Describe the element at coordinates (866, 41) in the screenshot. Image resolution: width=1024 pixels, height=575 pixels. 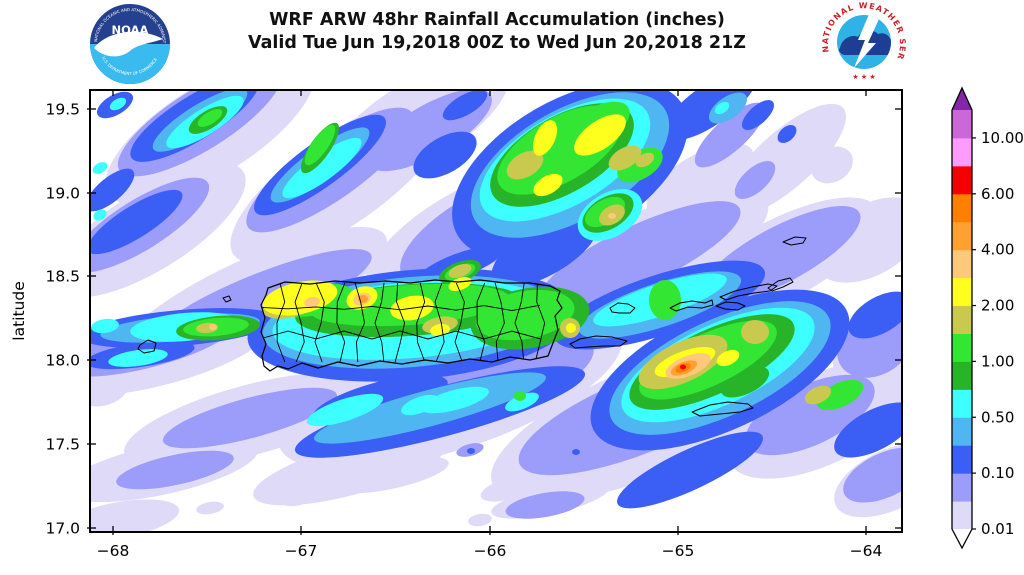
I see `nws-lightning-icon` at that location.